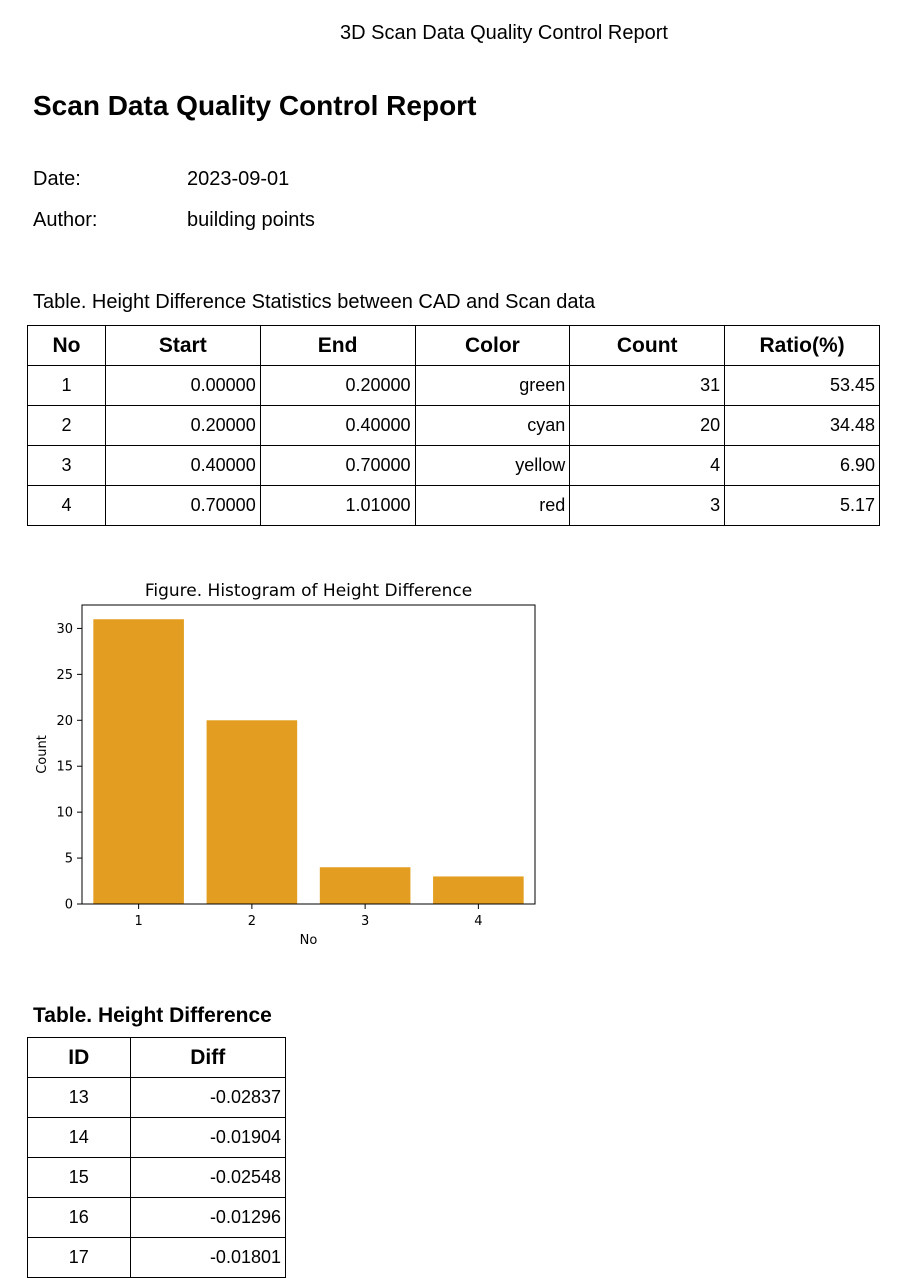 This screenshot has height=1278, width=920. I want to click on y-tick-label: 15, so click(64, 767).